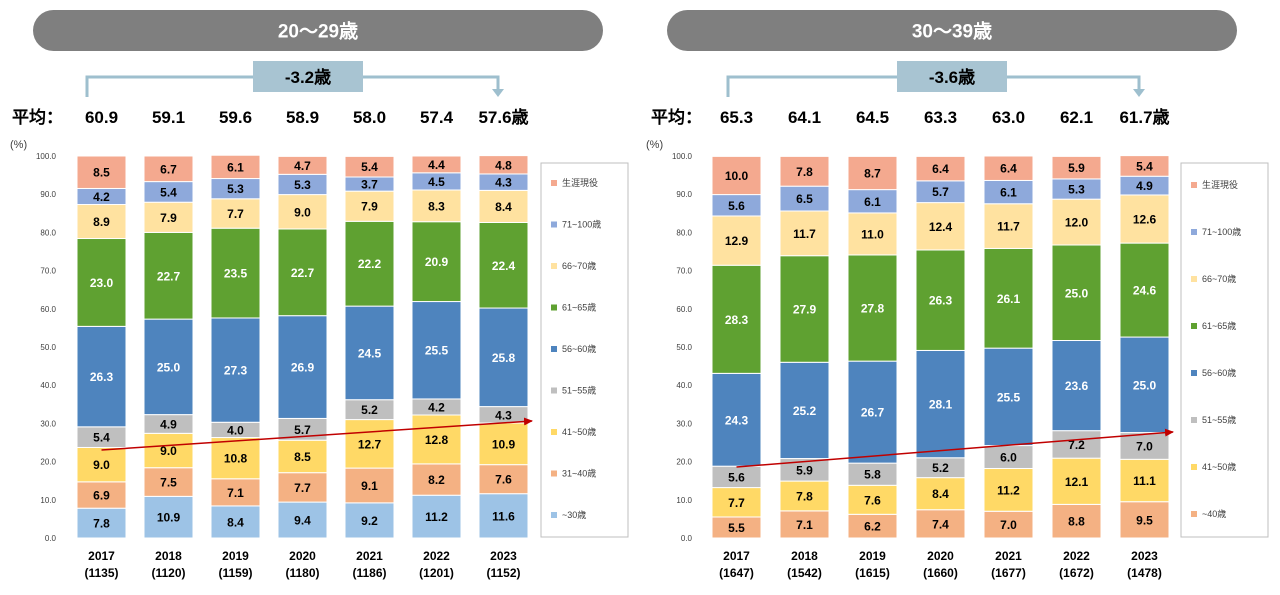 This screenshot has width=1280, height=595. I want to click on panel2-data-label: 5.7, so click(940, 192).